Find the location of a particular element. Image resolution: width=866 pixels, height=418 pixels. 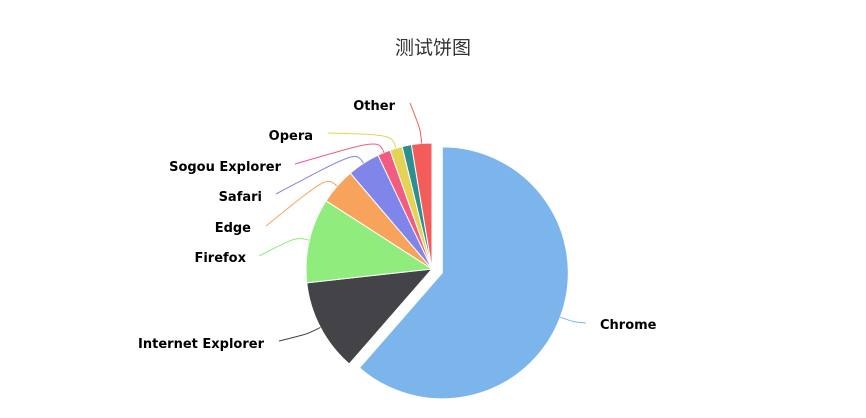

connector-safari is located at coordinates (319, 175).